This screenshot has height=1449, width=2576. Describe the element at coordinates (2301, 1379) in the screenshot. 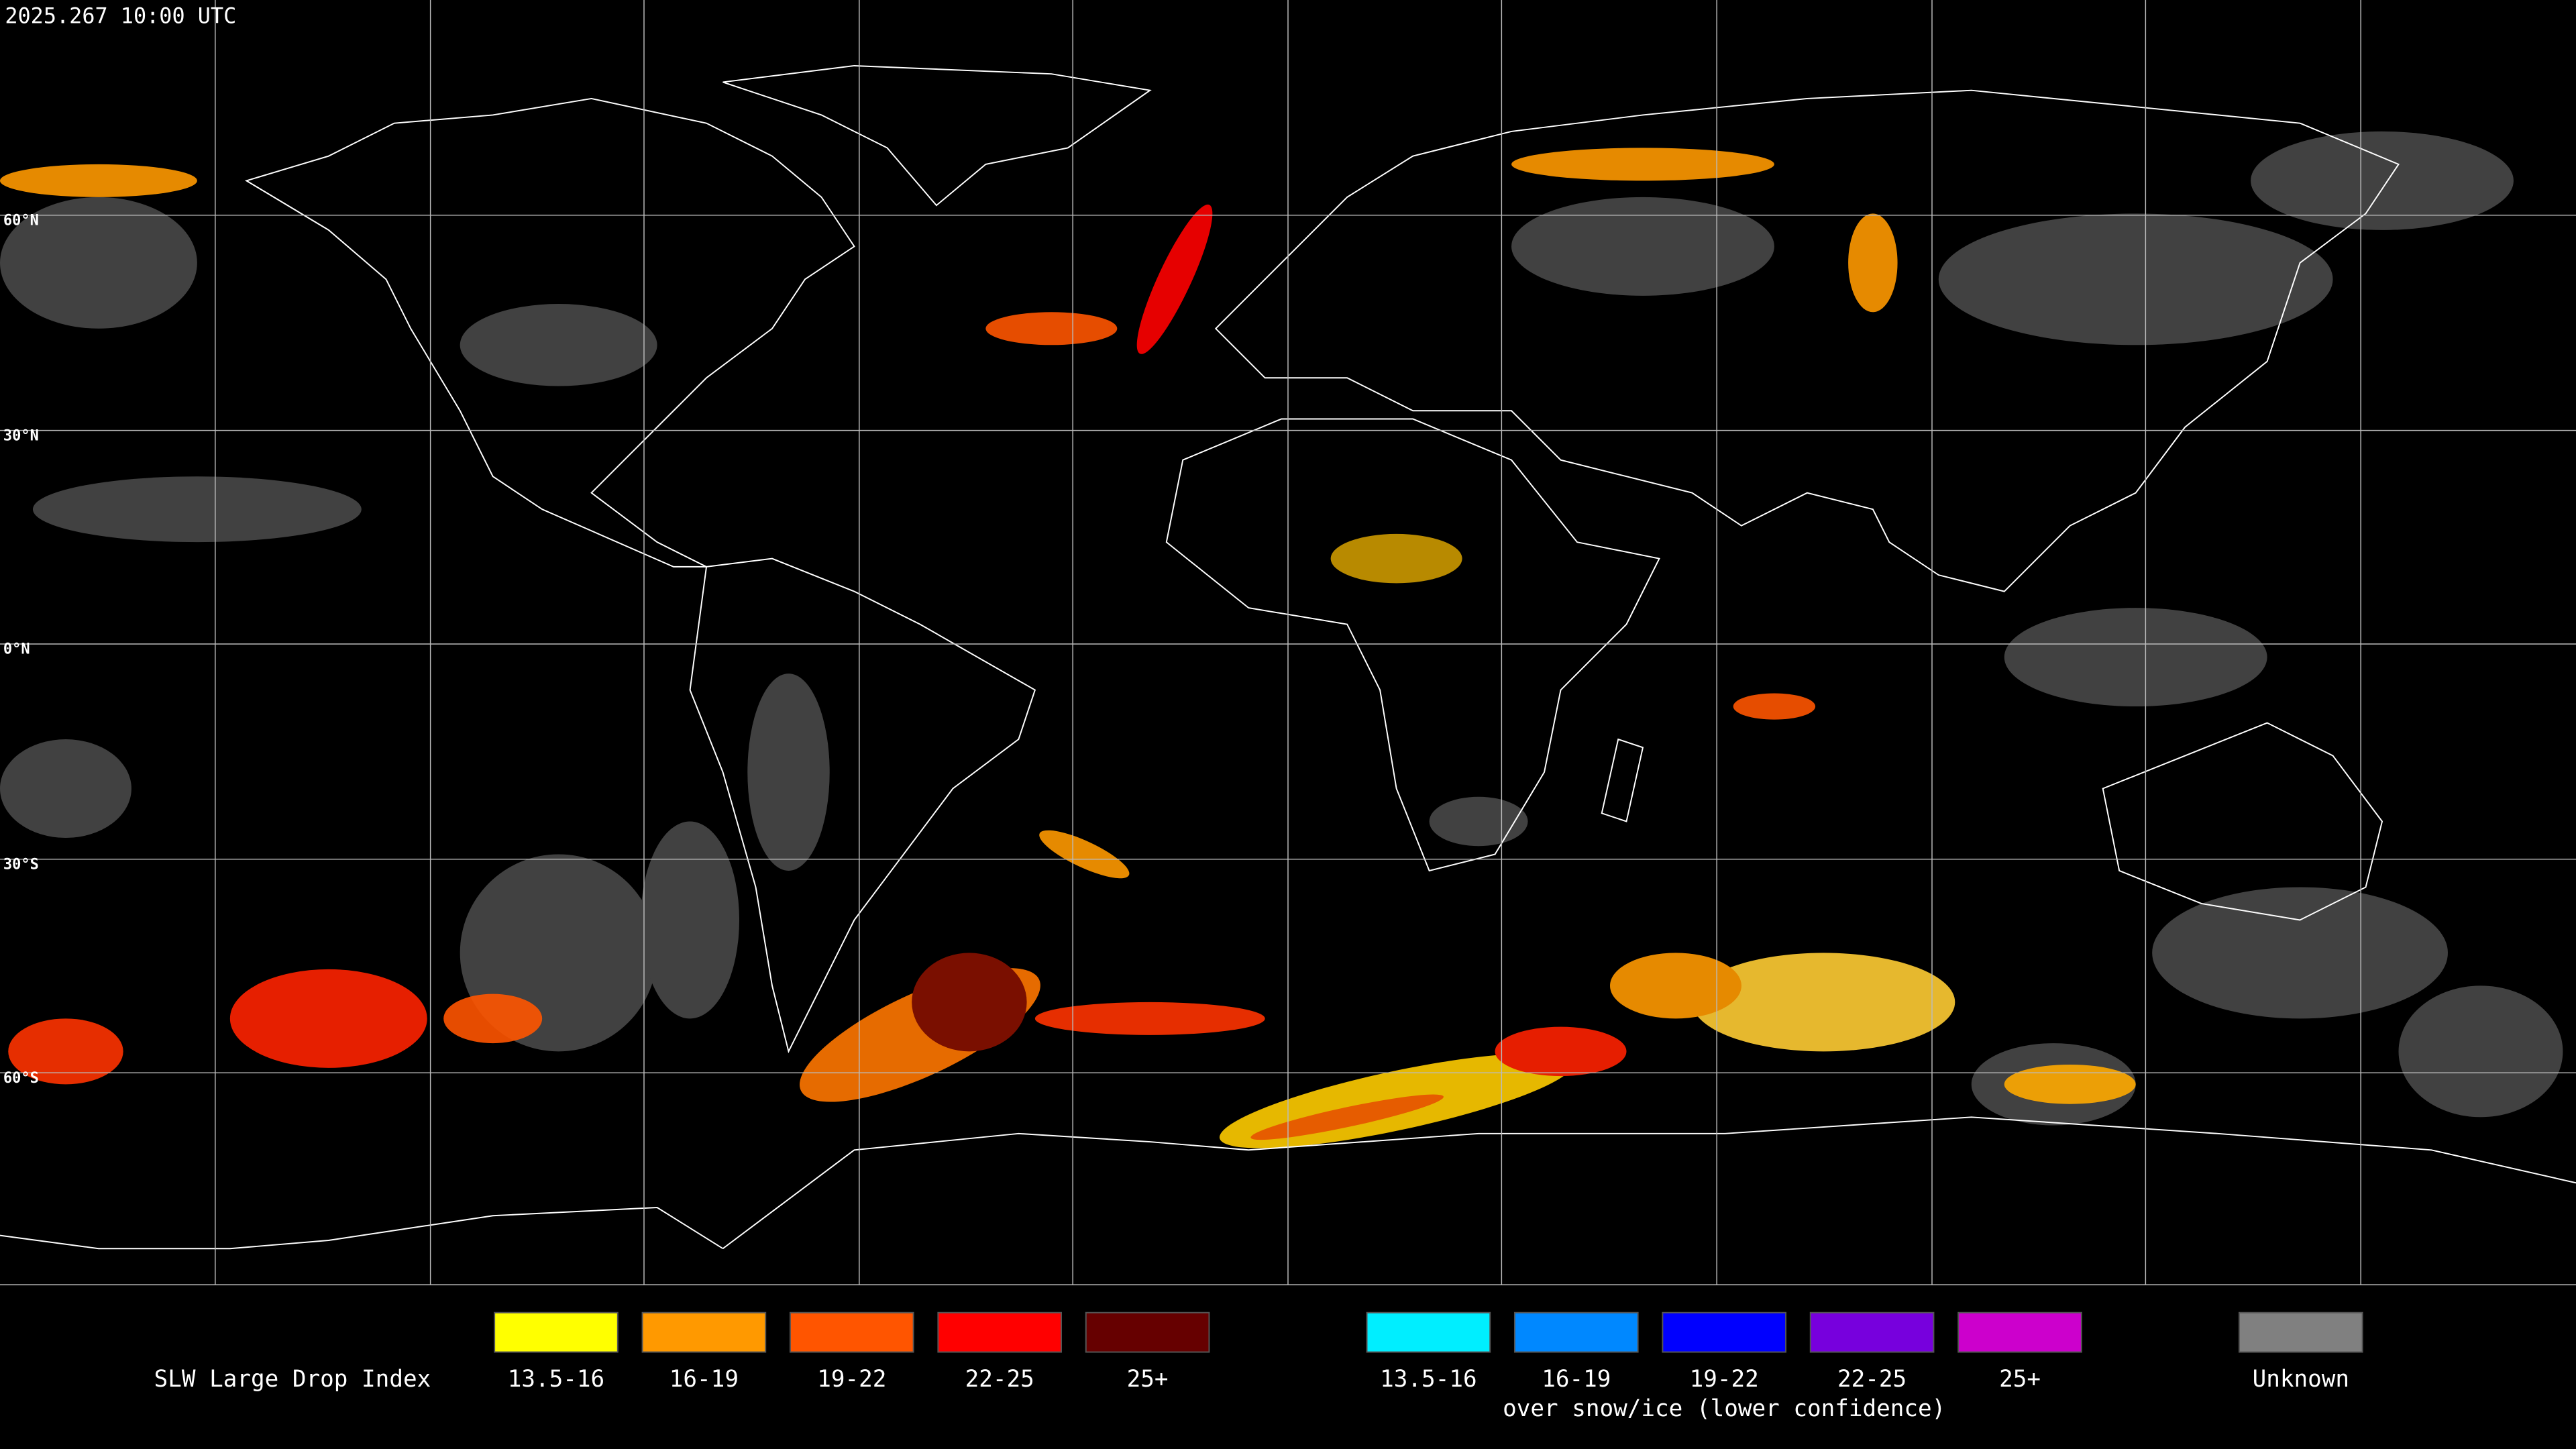

I see `legend-label: Unknown` at that location.